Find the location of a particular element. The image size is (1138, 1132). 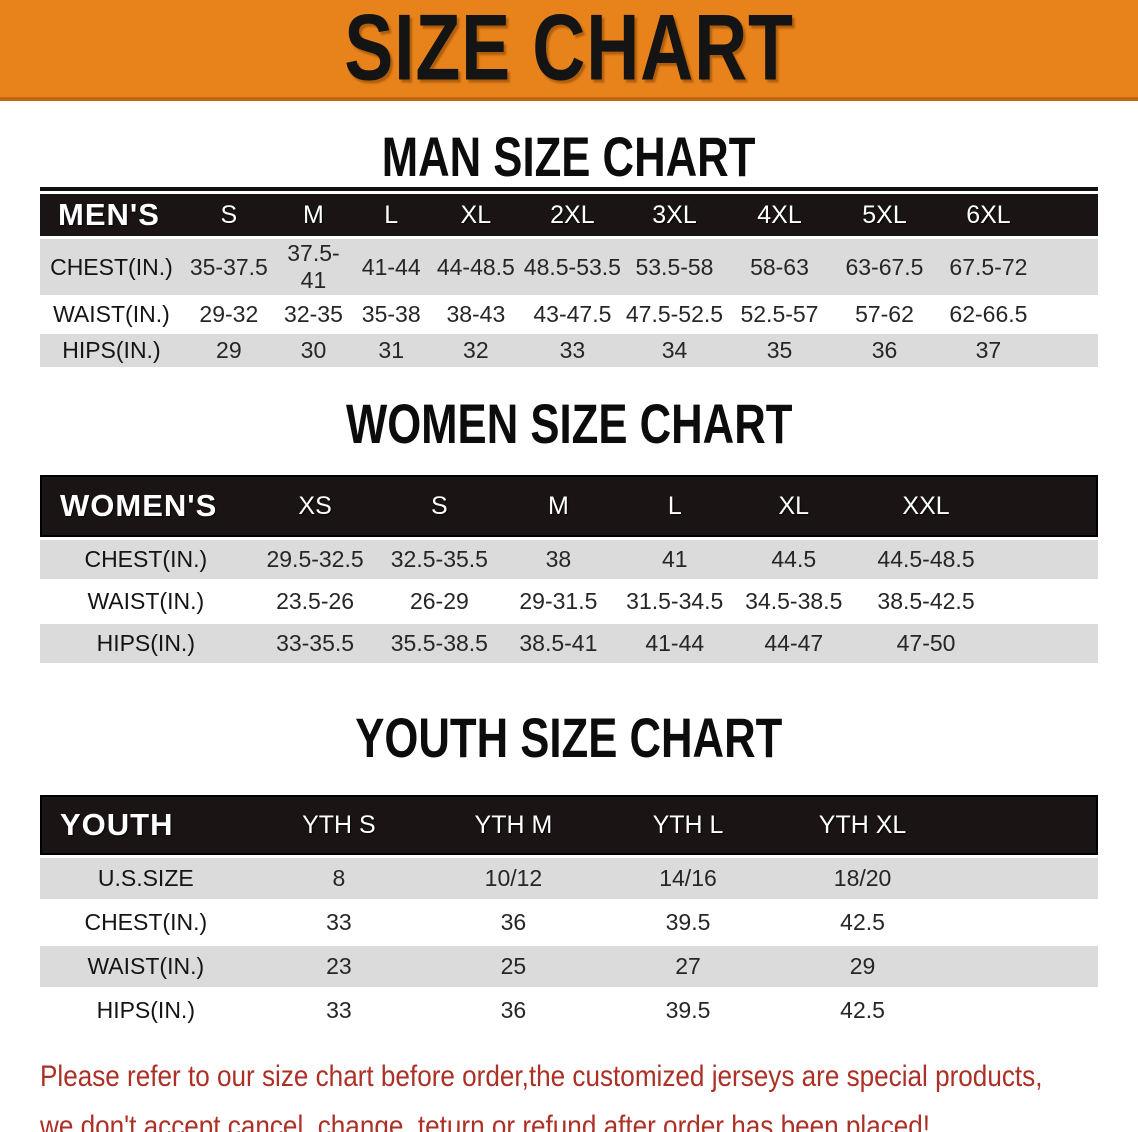

size-column-header: 6XL is located at coordinates (988, 215).